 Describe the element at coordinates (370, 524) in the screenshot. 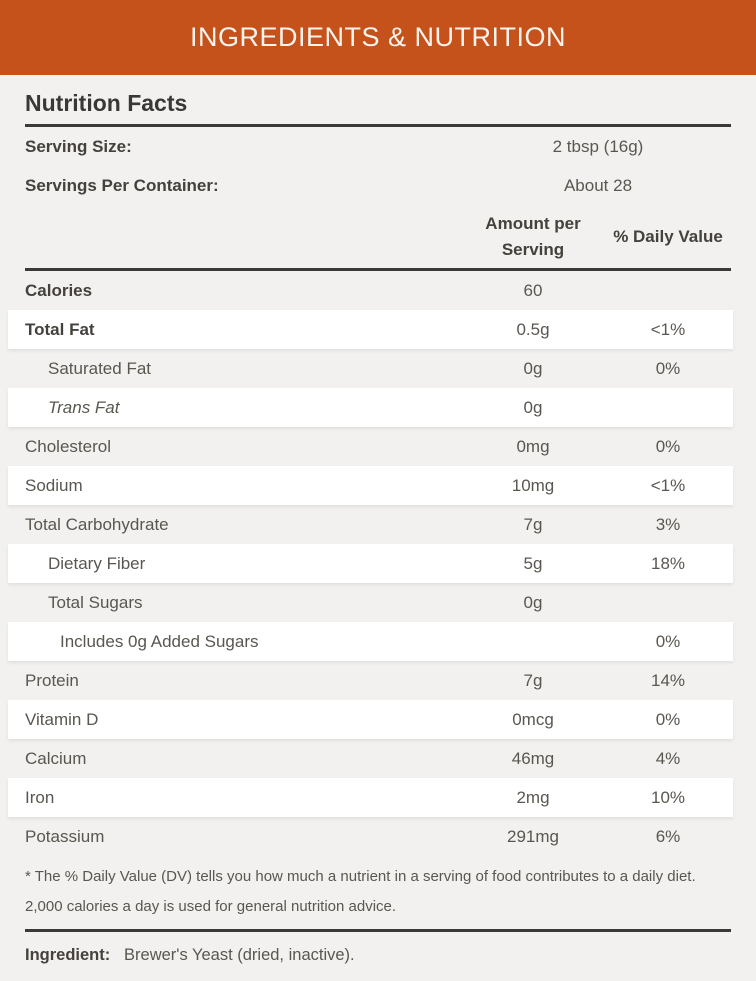

I see `nutrient-row: Total Carbohydrate 7g 3%` at that location.